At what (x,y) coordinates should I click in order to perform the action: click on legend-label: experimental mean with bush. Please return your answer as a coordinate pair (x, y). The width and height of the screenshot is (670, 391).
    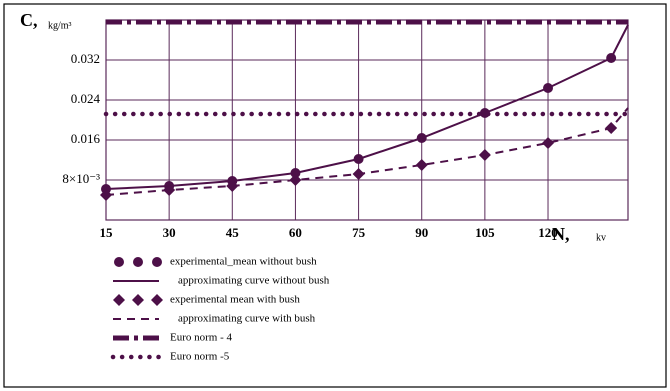
    Looking at the image, I should click on (235, 300).